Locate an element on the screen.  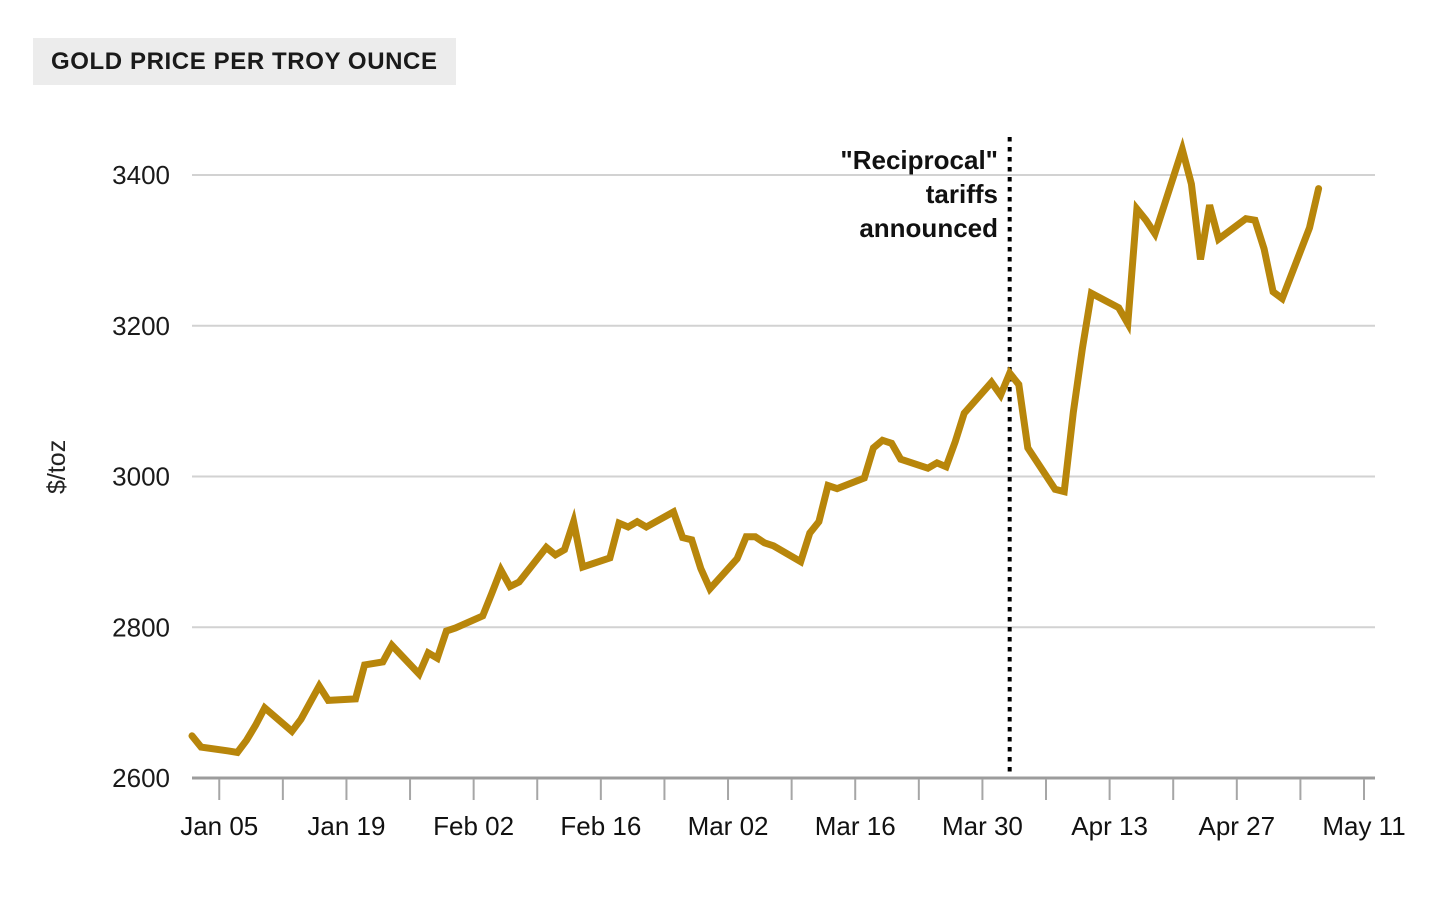
y-tick-label: 3400 is located at coordinates (141, 175).